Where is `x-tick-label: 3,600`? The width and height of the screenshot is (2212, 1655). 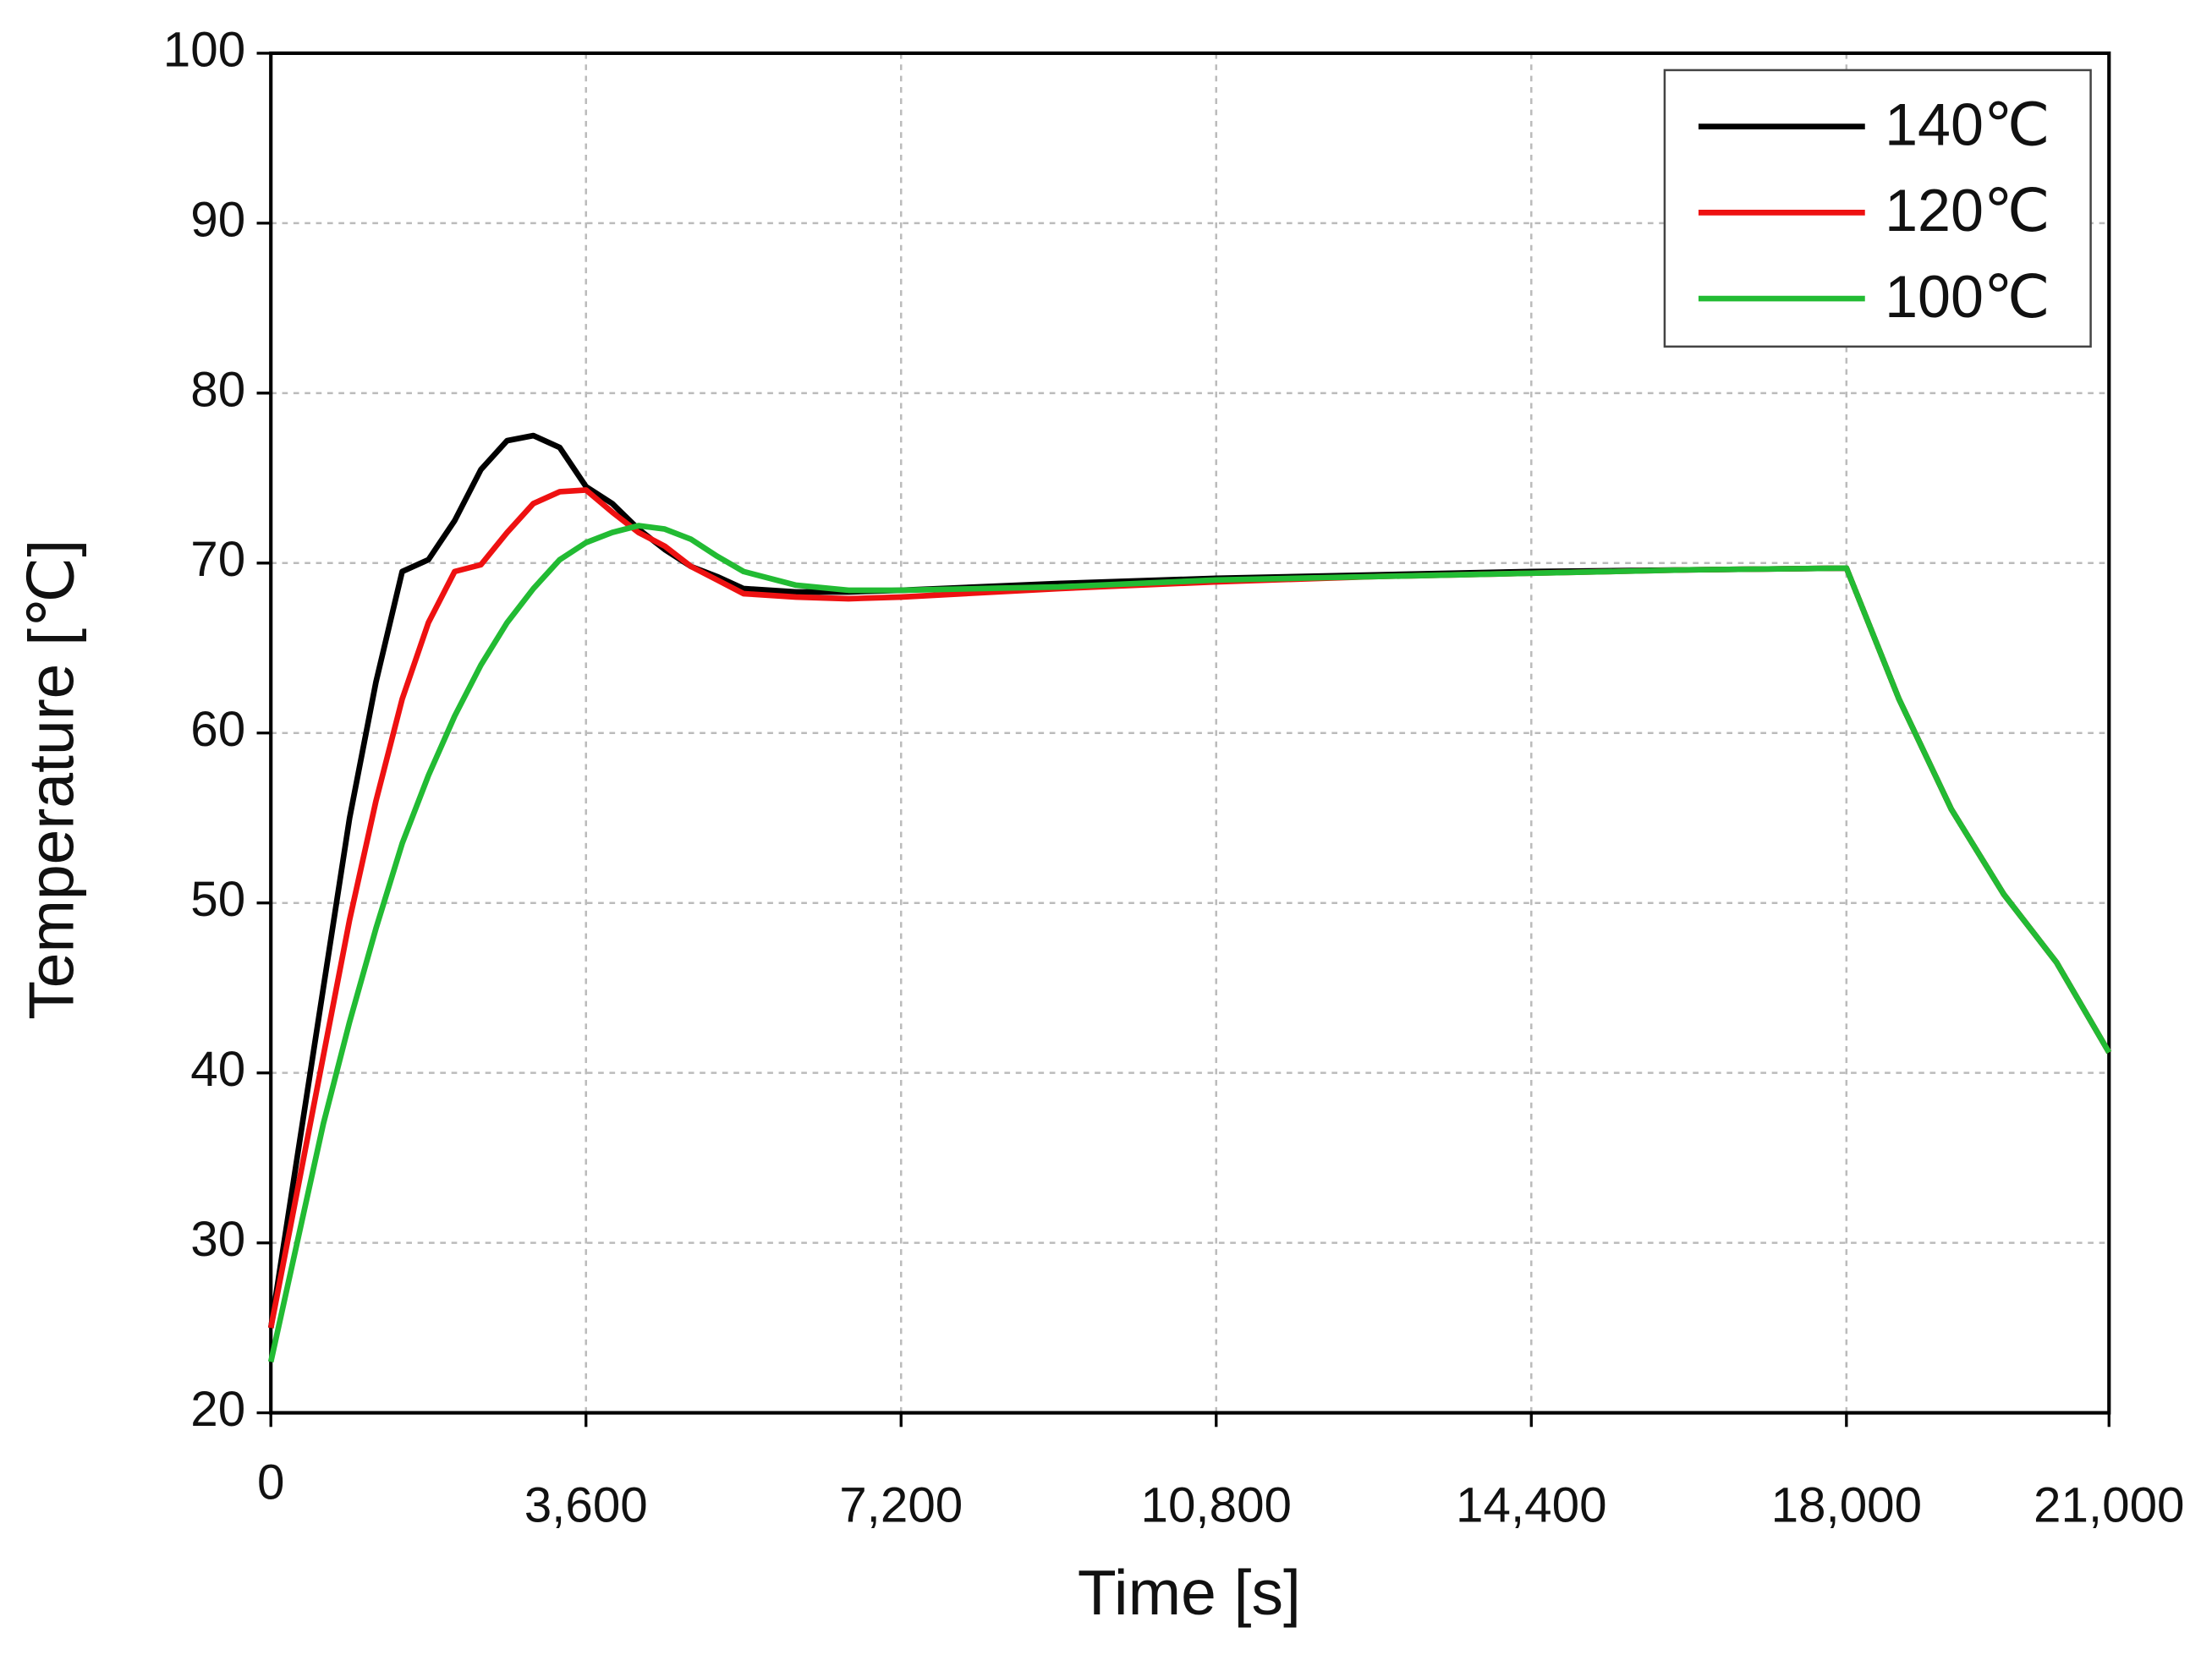 x-tick-label: 3,600 is located at coordinates (586, 1504).